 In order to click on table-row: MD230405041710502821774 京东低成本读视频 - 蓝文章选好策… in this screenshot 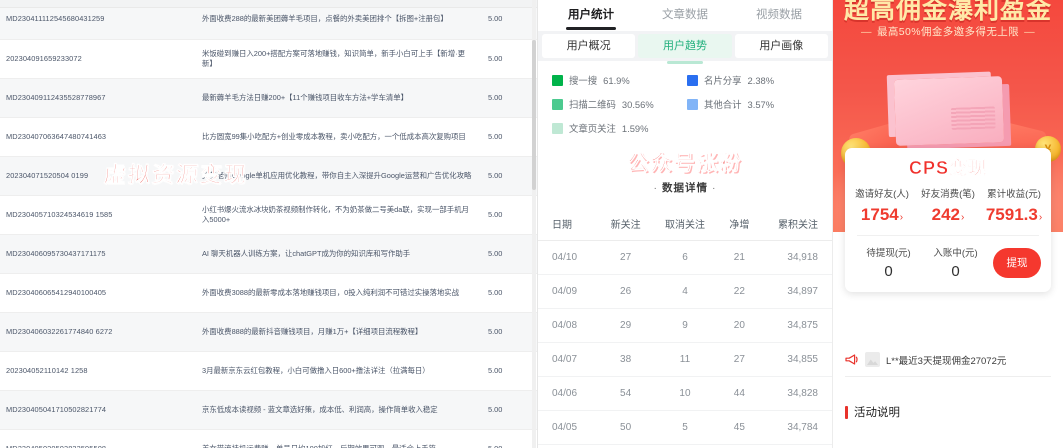, I will do `click(268, 410)`.